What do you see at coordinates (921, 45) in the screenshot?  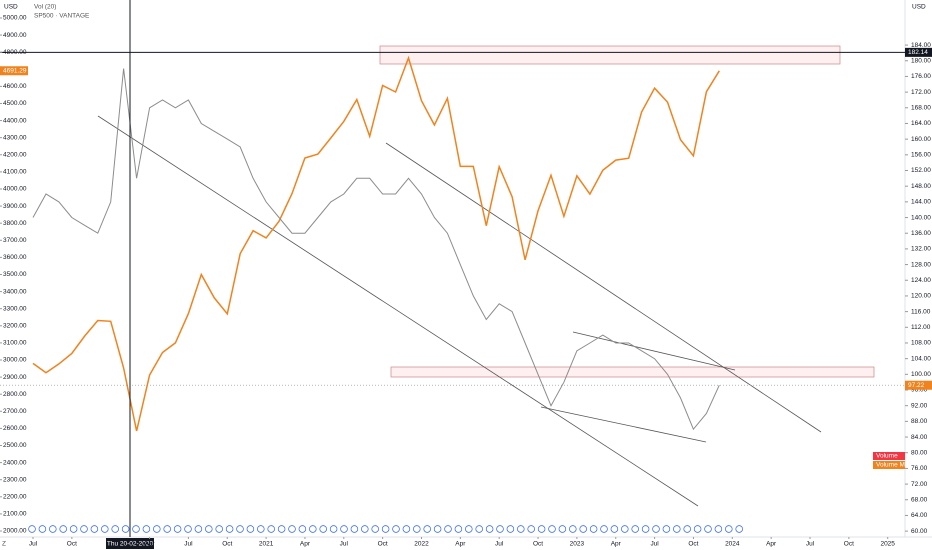 I see `y2-tick-label: 184.00` at bounding box center [921, 45].